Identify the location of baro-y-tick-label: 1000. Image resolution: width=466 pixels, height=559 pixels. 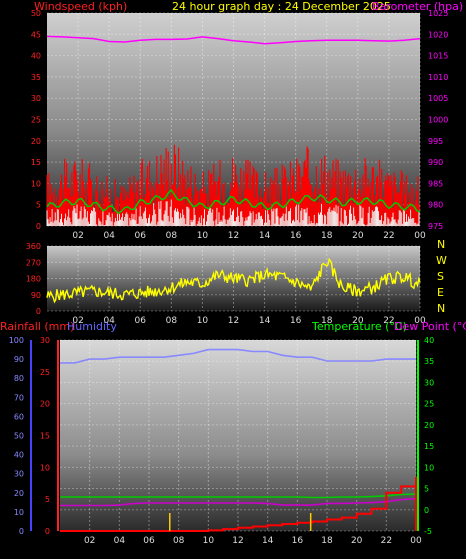
(438, 120).